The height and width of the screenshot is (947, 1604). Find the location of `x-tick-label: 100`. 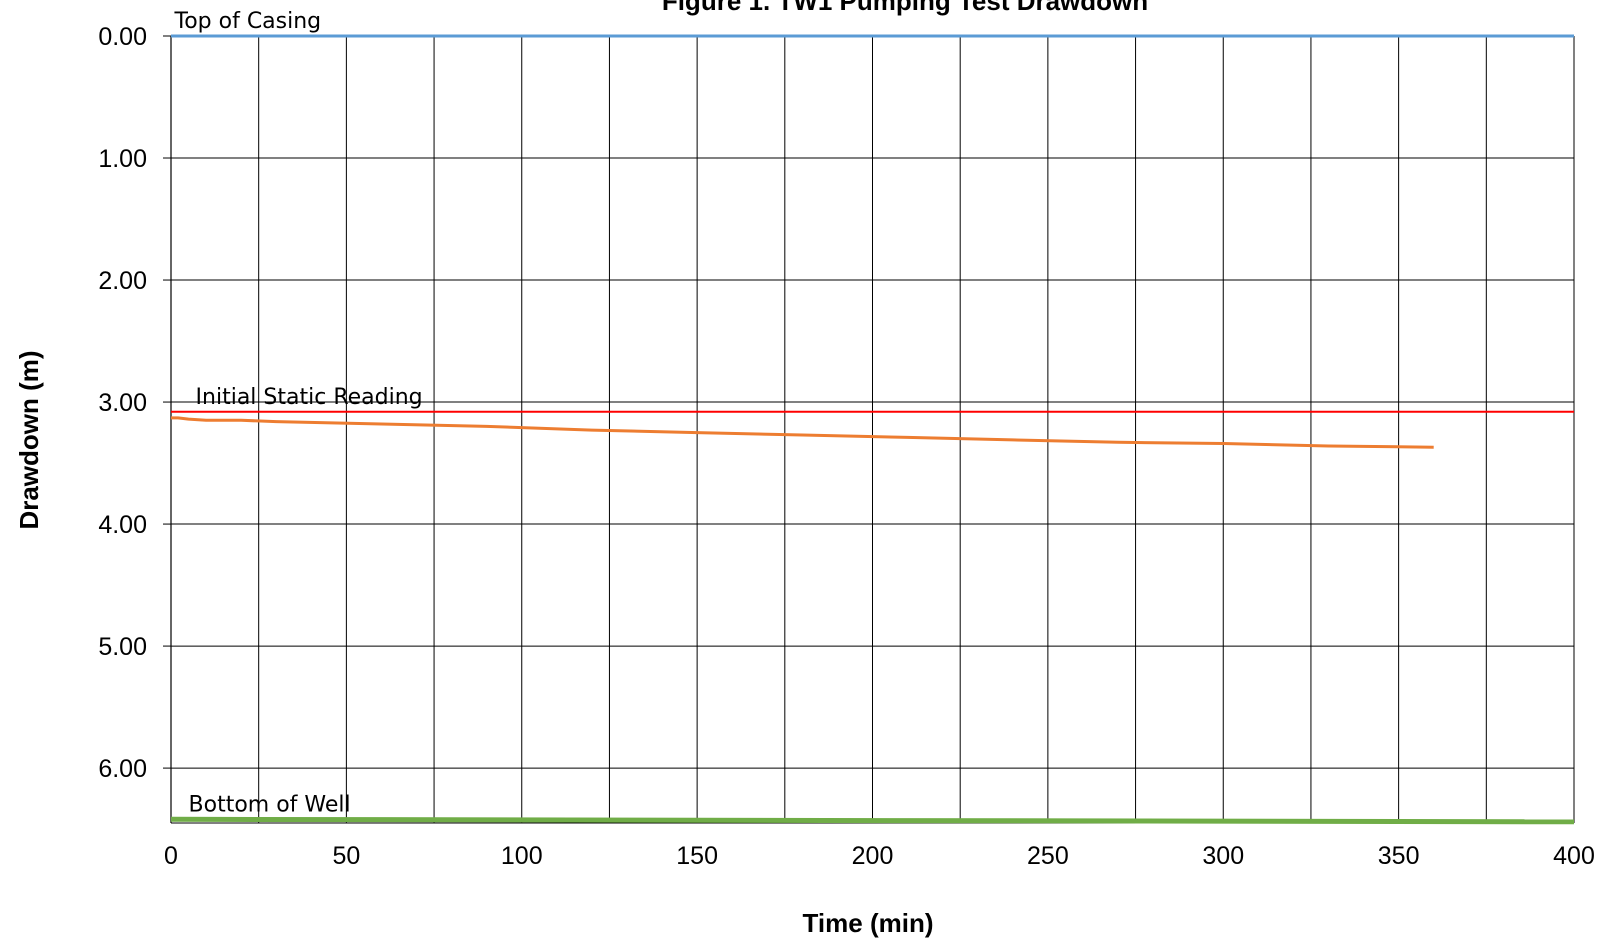

x-tick-label: 100 is located at coordinates (522, 856).